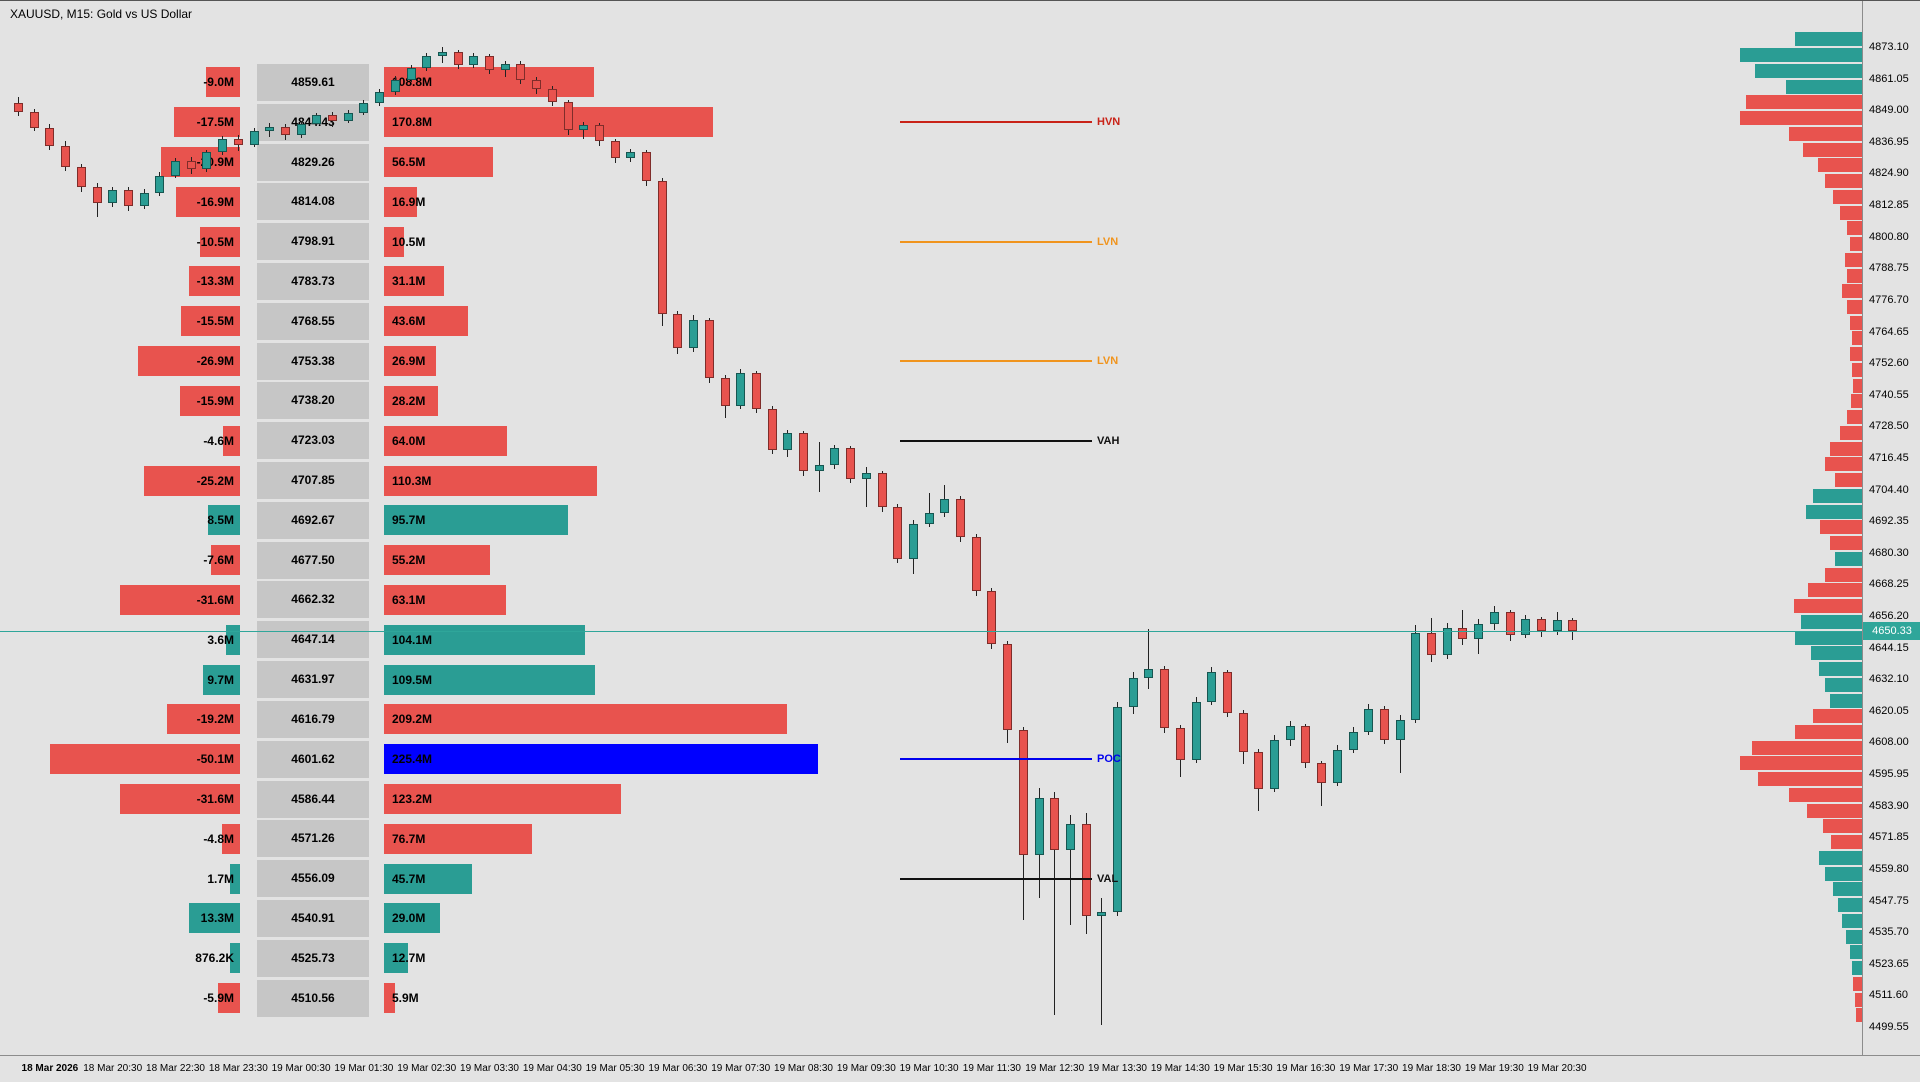 The height and width of the screenshot is (1082, 1920). I want to click on level-line-poc, so click(996, 759).